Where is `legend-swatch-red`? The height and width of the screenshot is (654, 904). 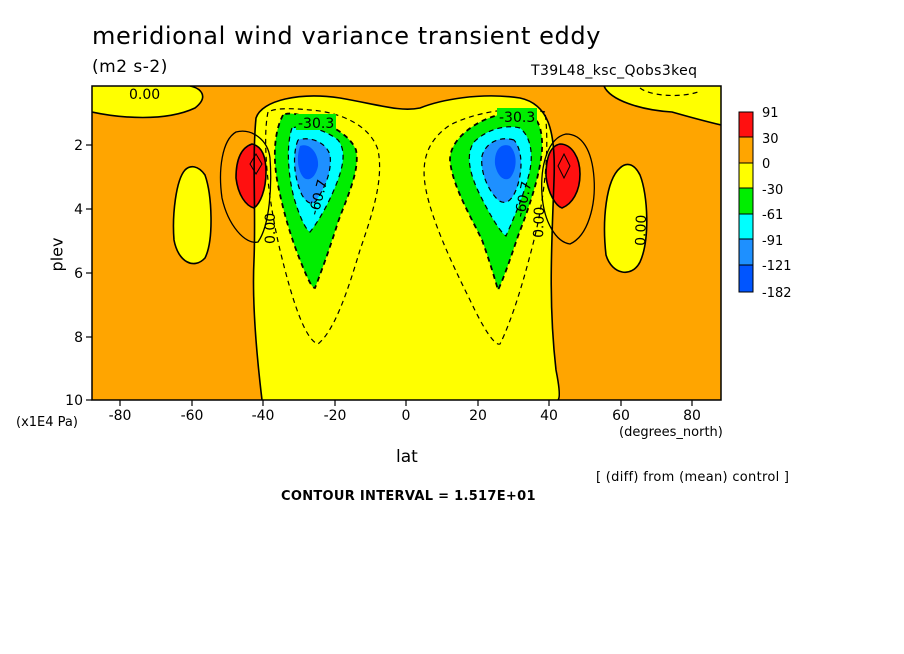
legend-swatch-red is located at coordinates (746, 124).